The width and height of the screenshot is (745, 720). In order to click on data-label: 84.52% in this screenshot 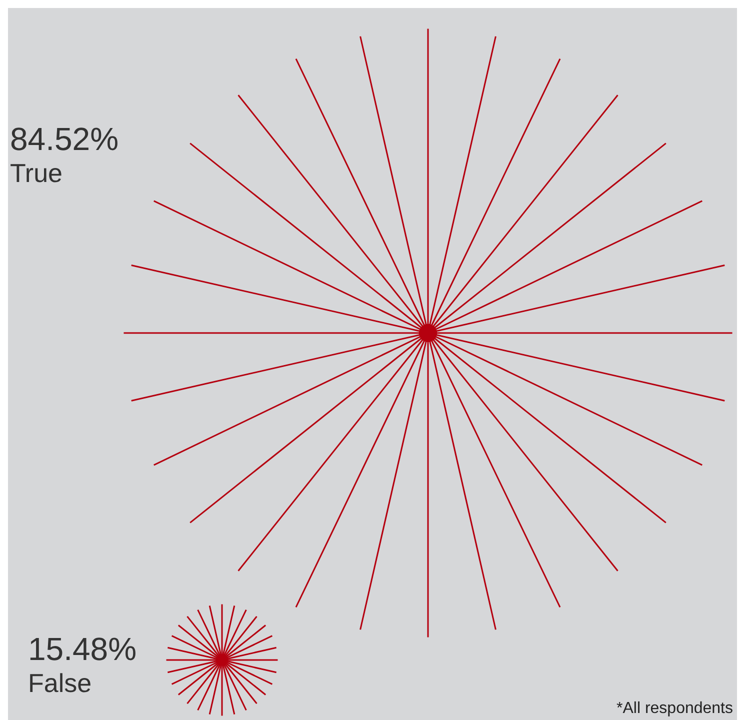, I will do `click(64, 139)`.